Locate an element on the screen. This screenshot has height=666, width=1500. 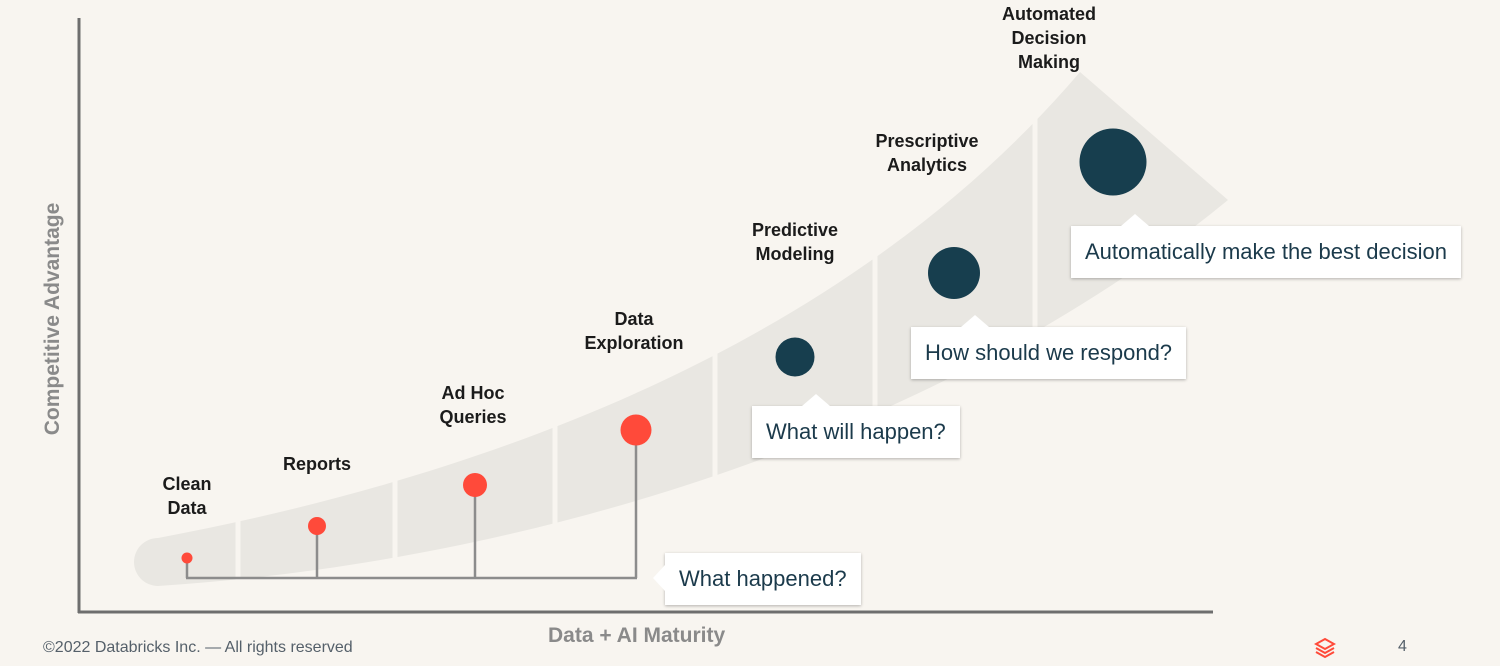
callout-how-should-we-respond: How should we respond? is located at coordinates (1049, 347).